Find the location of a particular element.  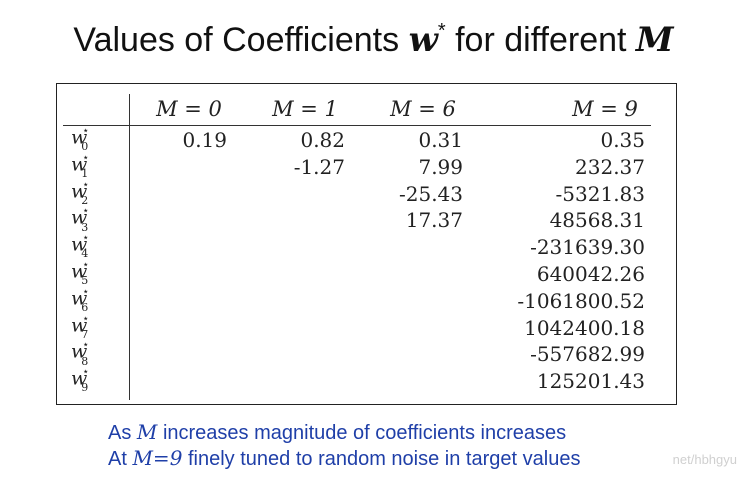

table-header-divider is located at coordinates (357, 125).